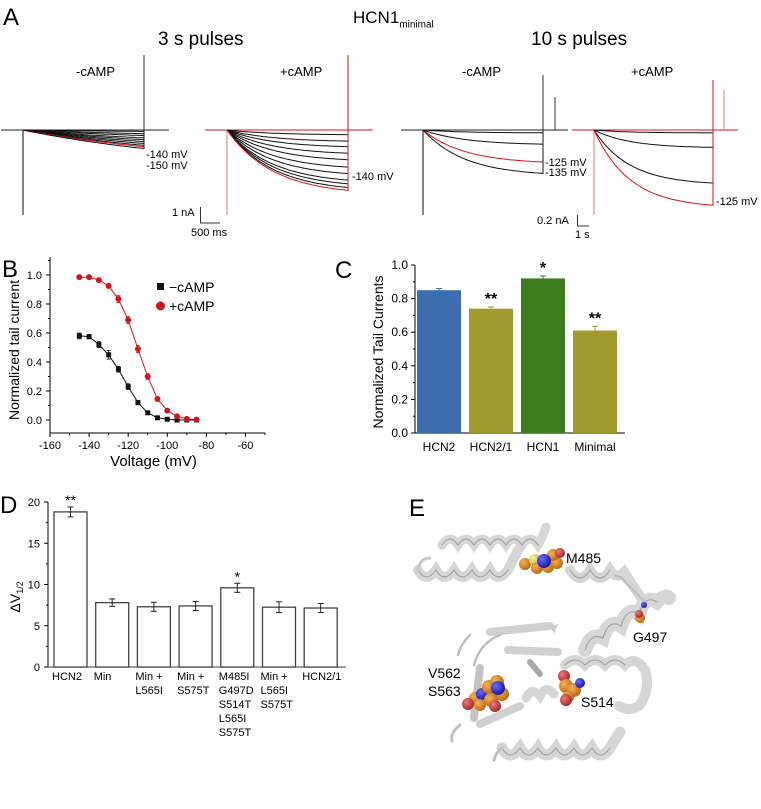  Describe the element at coordinates (128, 446) in the screenshot. I see `x-tick-label: -120` at that location.